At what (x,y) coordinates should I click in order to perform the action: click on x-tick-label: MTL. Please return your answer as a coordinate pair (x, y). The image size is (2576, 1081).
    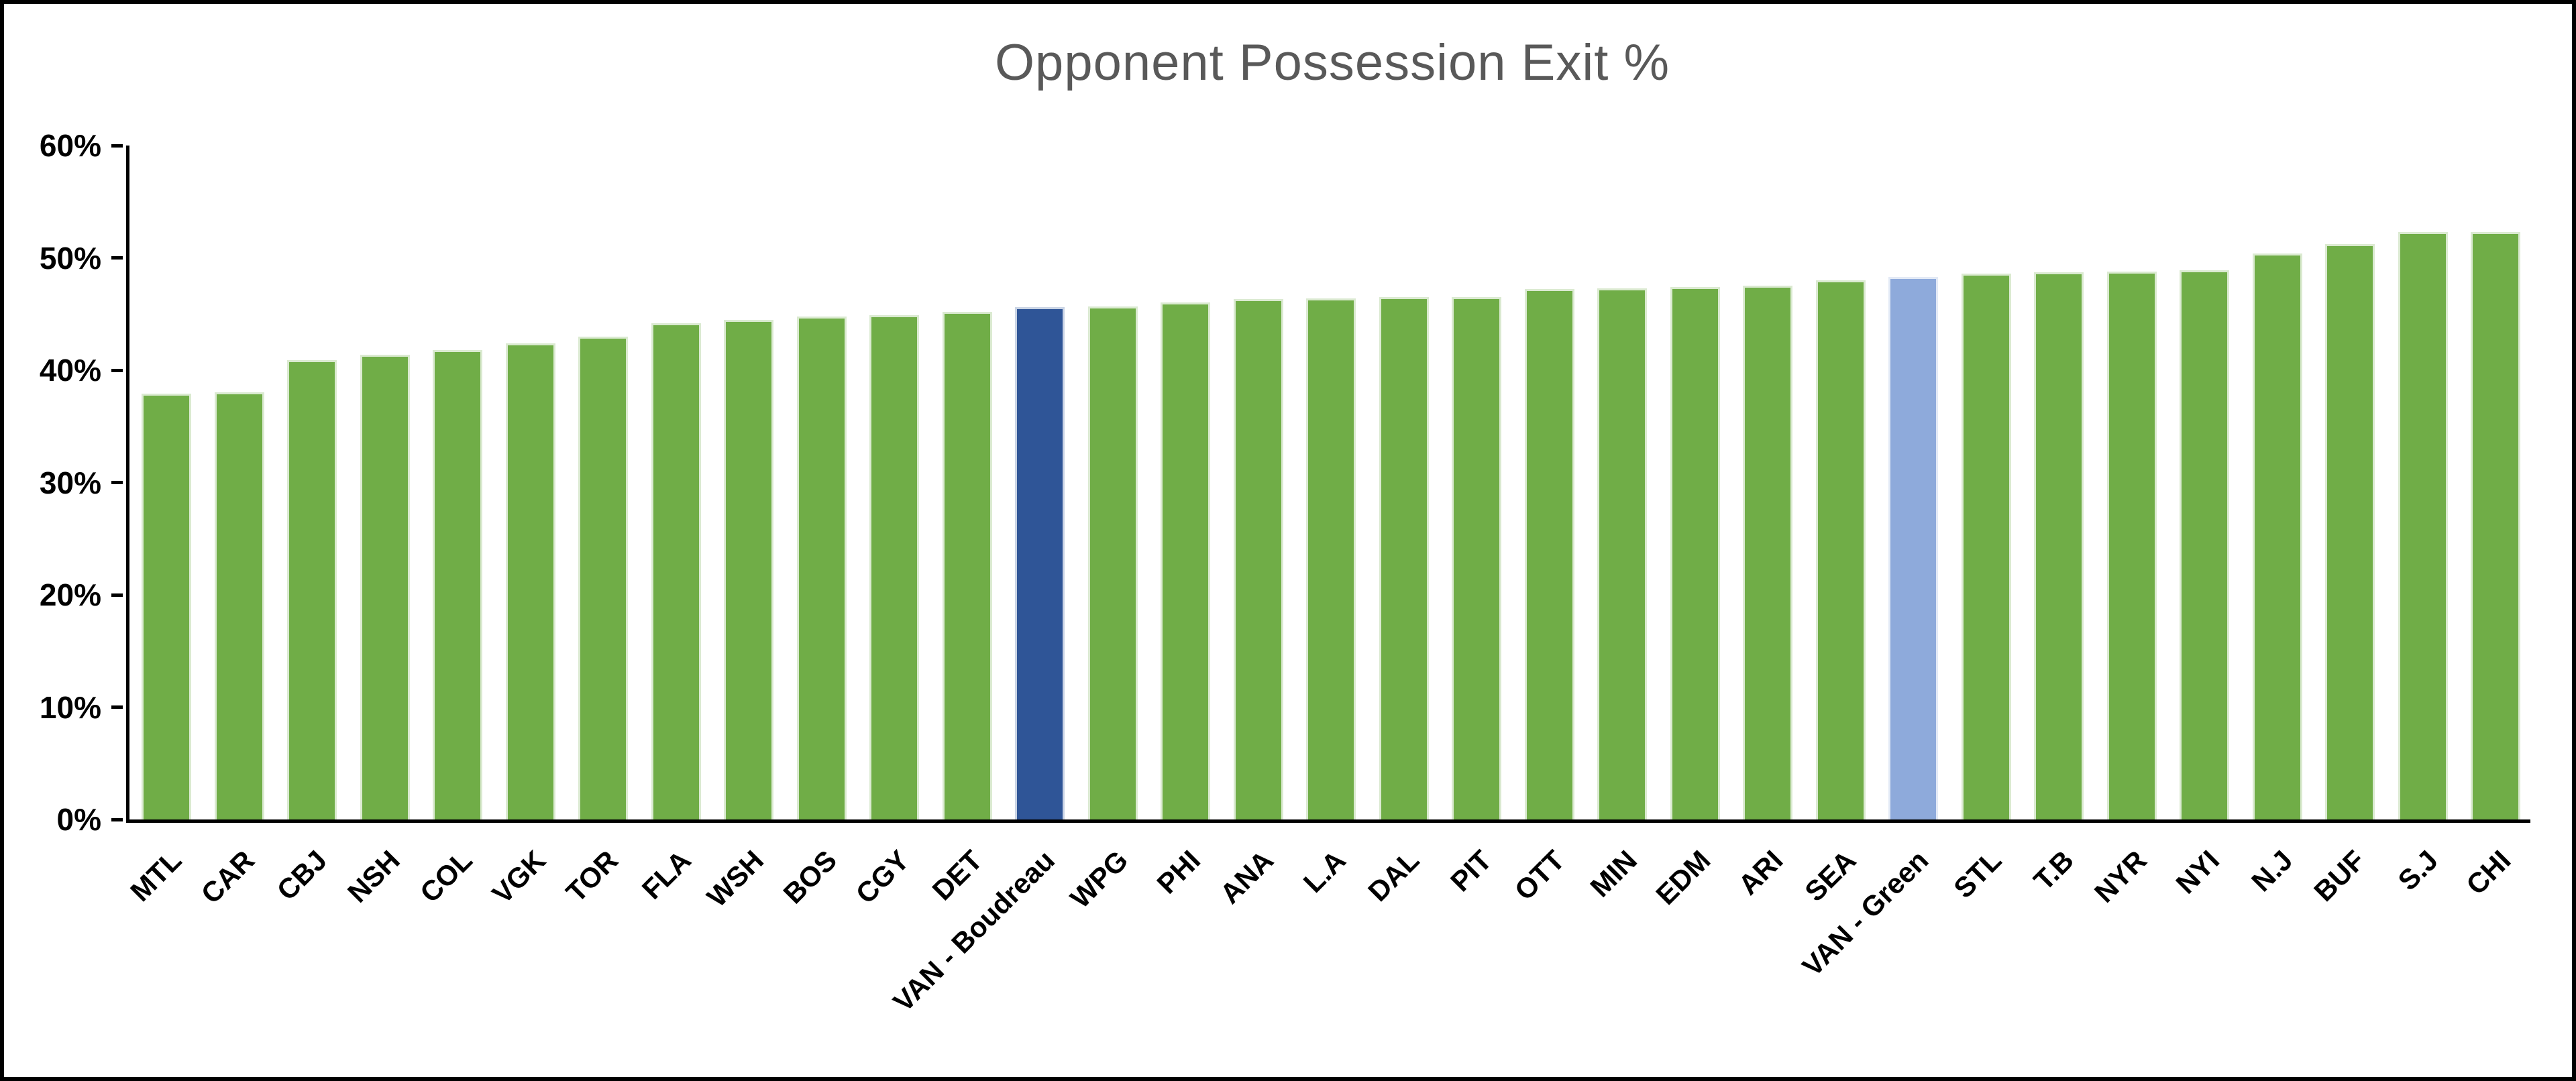
    Looking at the image, I should click on (155, 876).